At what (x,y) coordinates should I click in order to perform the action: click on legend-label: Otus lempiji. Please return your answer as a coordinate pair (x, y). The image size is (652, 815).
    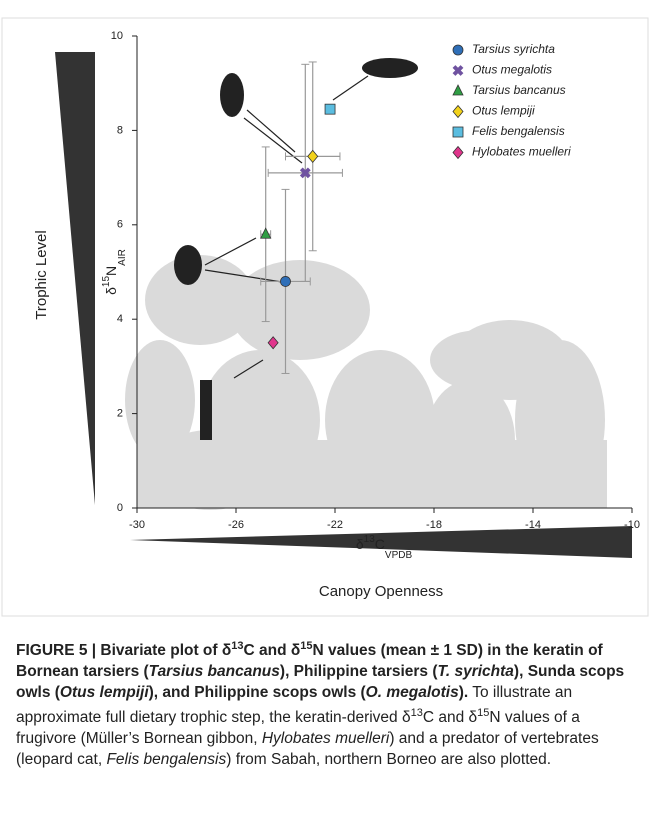
    Looking at the image, I should click on (503, 111).